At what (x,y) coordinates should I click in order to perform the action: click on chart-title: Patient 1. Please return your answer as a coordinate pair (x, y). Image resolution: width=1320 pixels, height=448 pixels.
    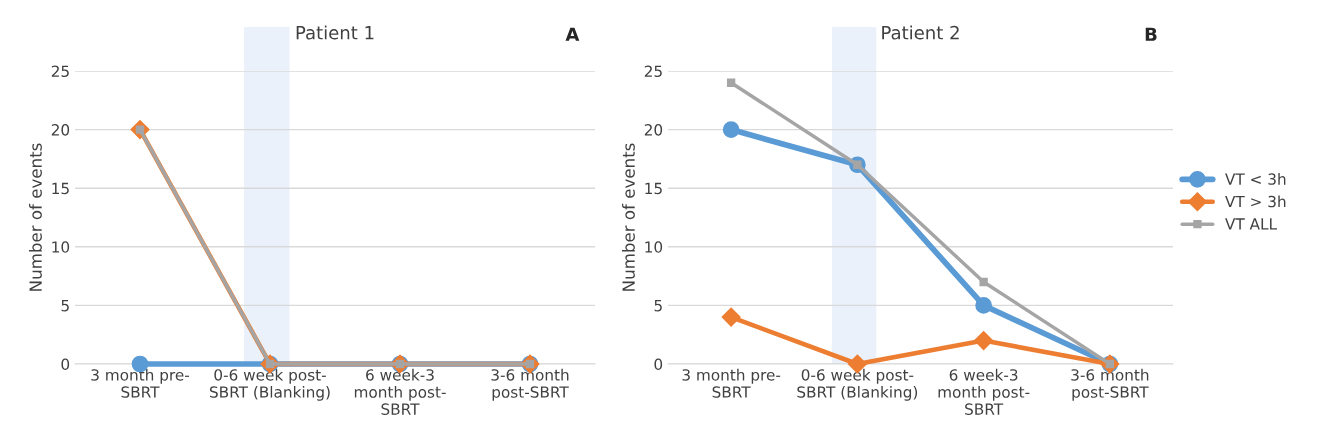
    Looking at the image, I should click on (335, 32).